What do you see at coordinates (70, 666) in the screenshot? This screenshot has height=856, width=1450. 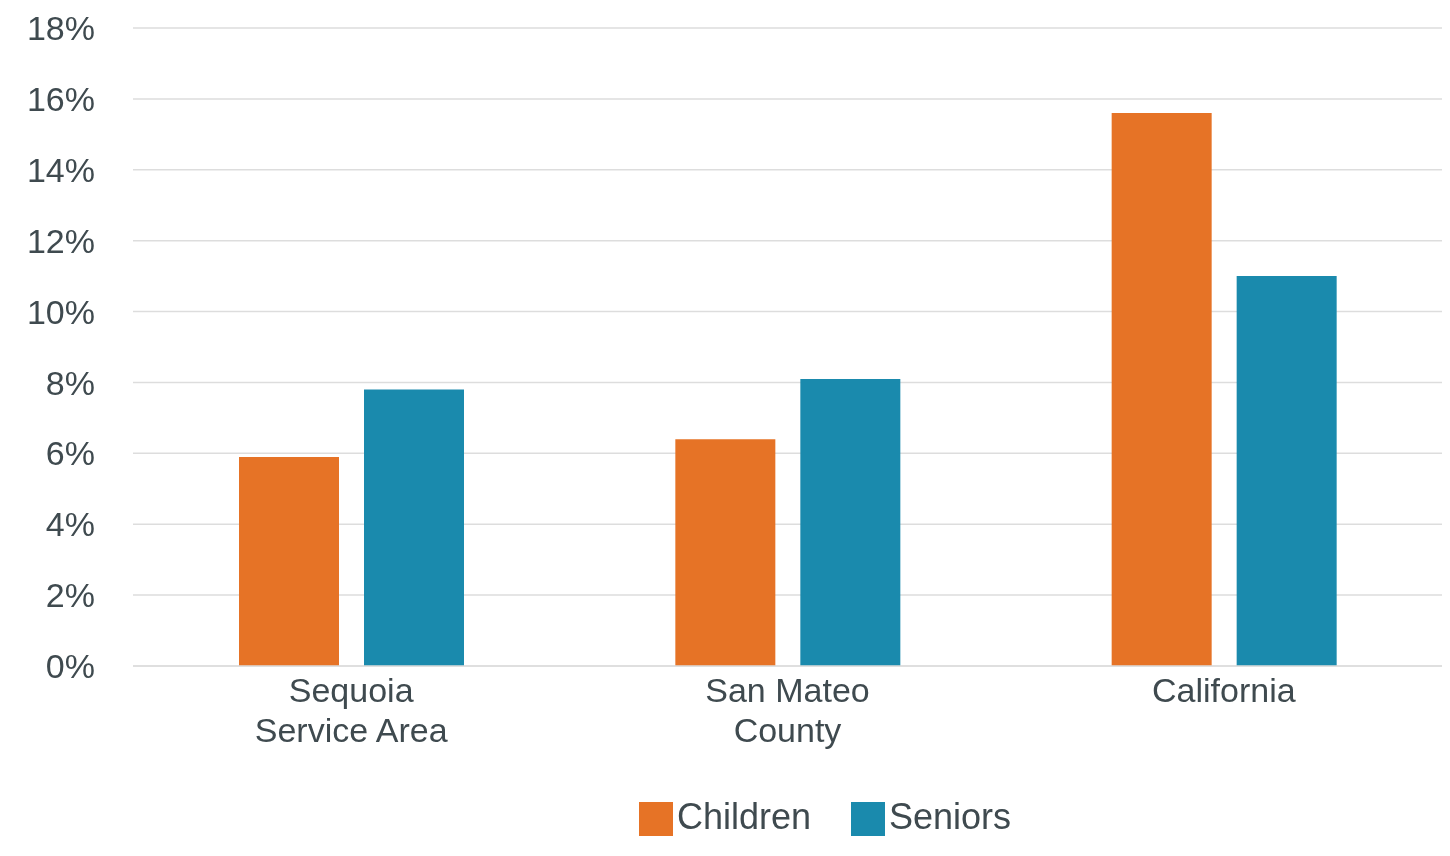 I see `y-tick-label: 0%` at bounding box center [70, 666].